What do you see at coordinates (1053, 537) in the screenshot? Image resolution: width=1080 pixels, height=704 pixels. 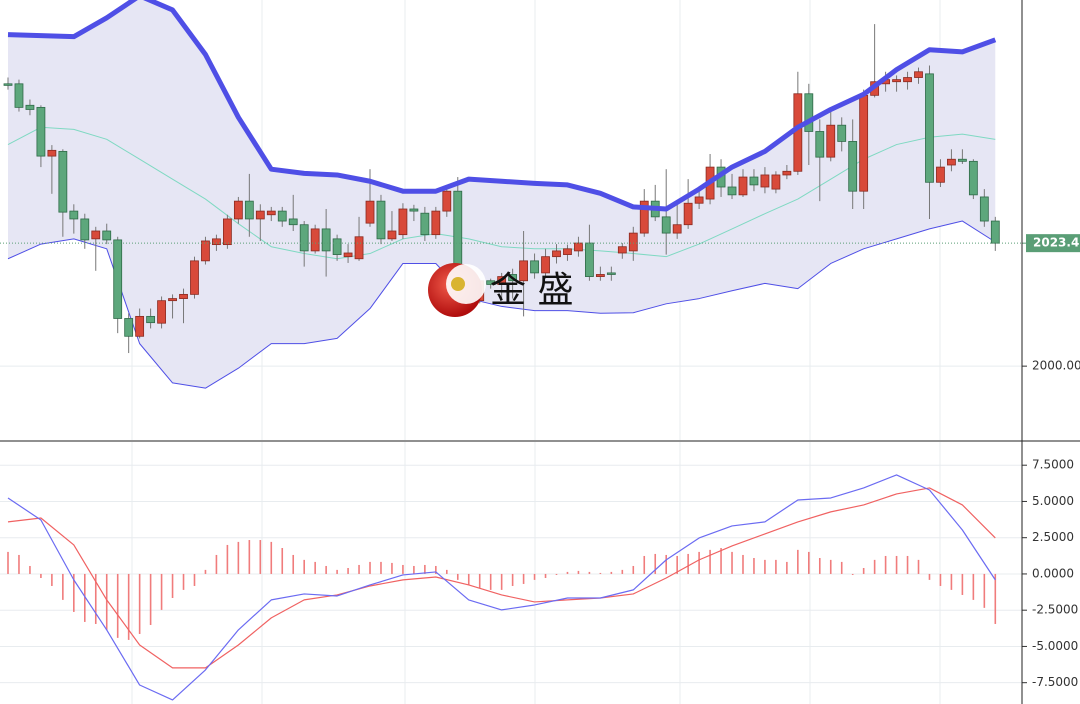 I see `y-tick-label: 2.5000` at bounding box center [1053, 537].